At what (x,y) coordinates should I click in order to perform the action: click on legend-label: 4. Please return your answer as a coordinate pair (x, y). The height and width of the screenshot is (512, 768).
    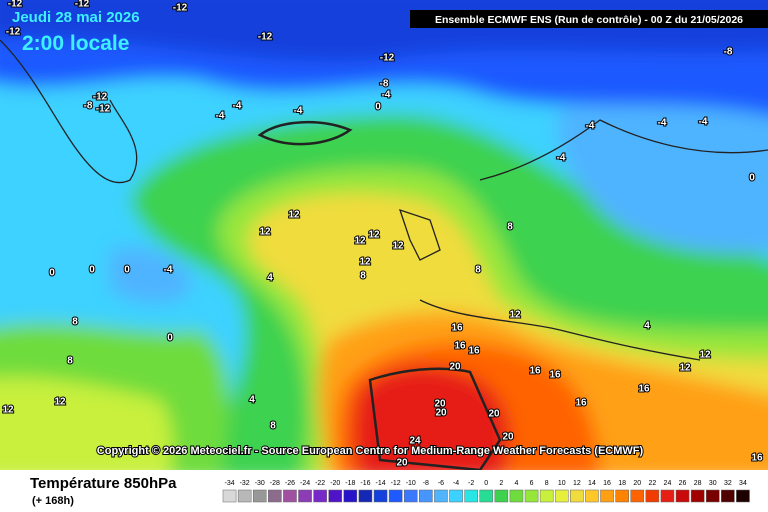
    Looking at the image, I should click on (516, 483).